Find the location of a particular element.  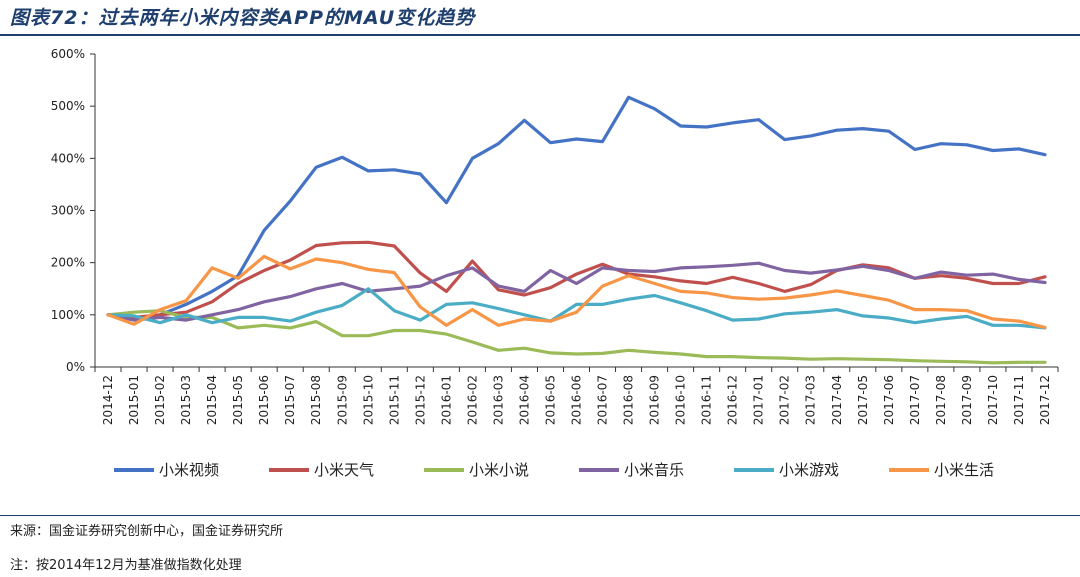

legend-label: 小米小说 is located at coordinates (499, 470).